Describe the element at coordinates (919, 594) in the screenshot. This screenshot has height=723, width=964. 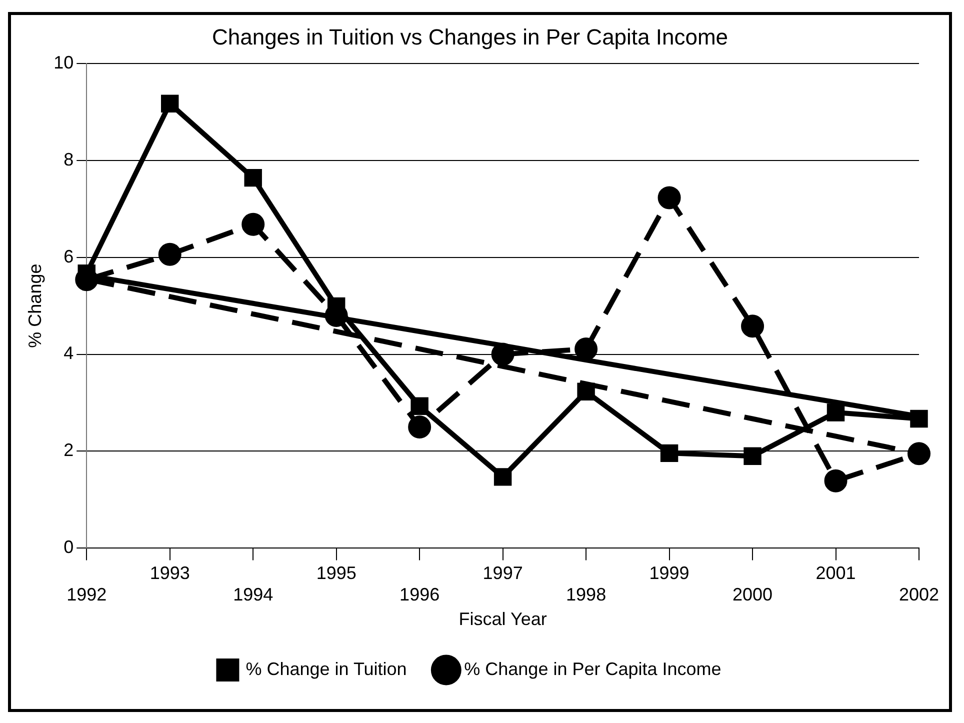
I see `x-tick-label: 2002` at that location.